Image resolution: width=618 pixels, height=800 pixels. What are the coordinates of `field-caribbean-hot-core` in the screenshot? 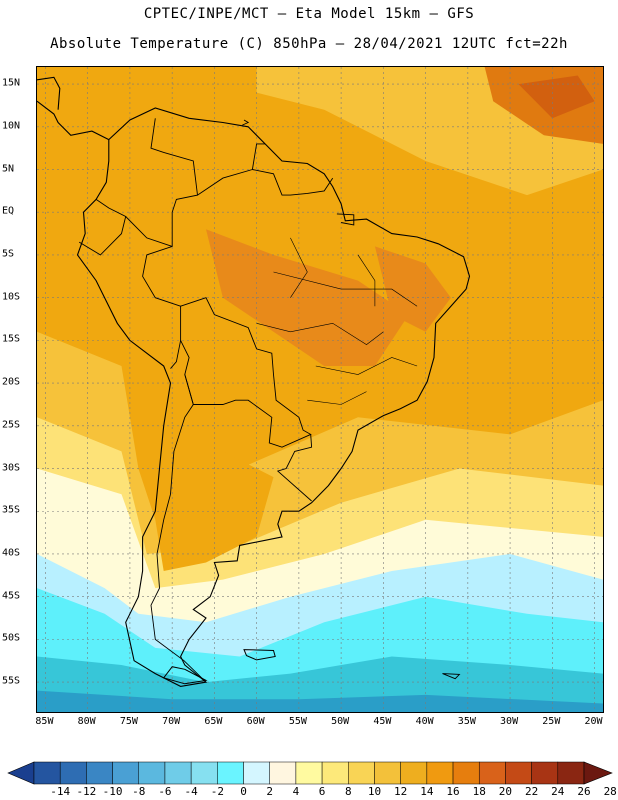 It's located at (556, 97).